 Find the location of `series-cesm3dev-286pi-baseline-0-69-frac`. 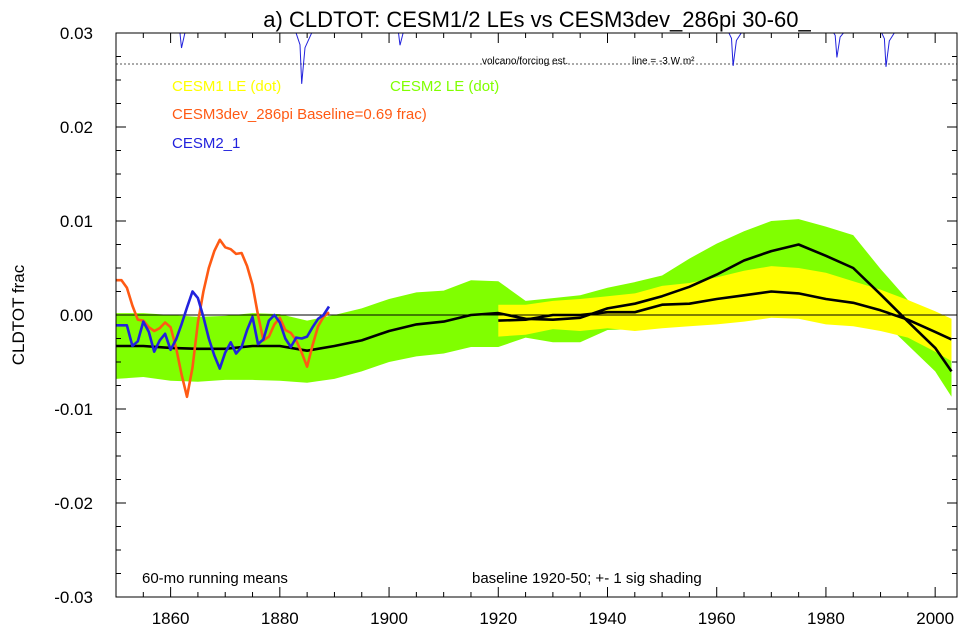

series-cesm3dev-286pi-baseline-0-69-frac is located at coordinates (223, 318).